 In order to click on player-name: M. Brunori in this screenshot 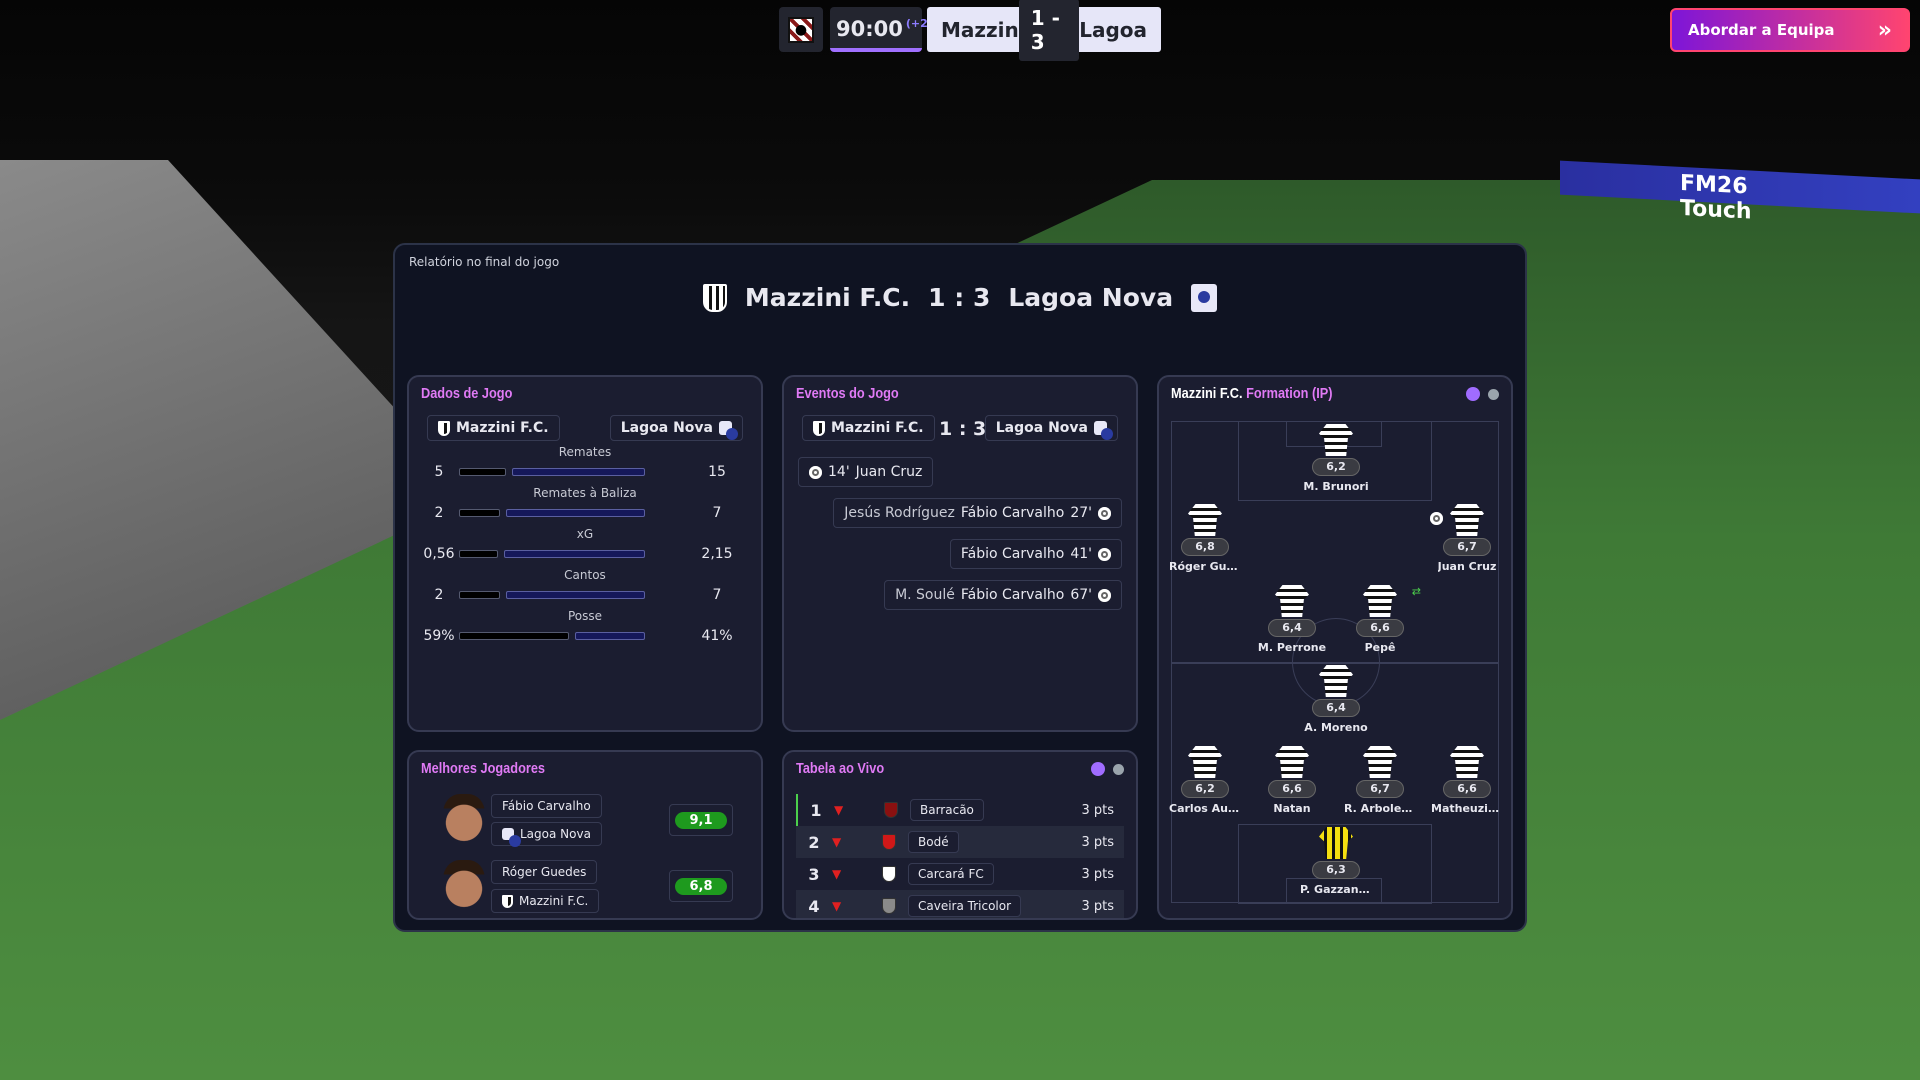, I will do `click(1336, 486)`.